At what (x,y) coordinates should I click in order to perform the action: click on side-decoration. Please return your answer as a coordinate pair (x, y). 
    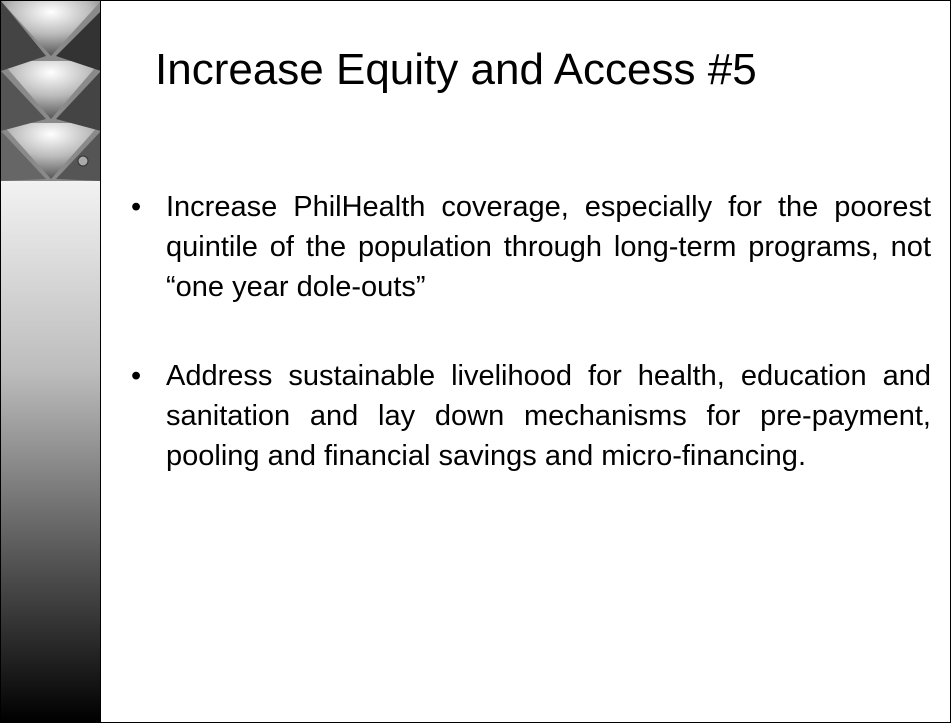
    Looking at the image, I should click on (51, 361).